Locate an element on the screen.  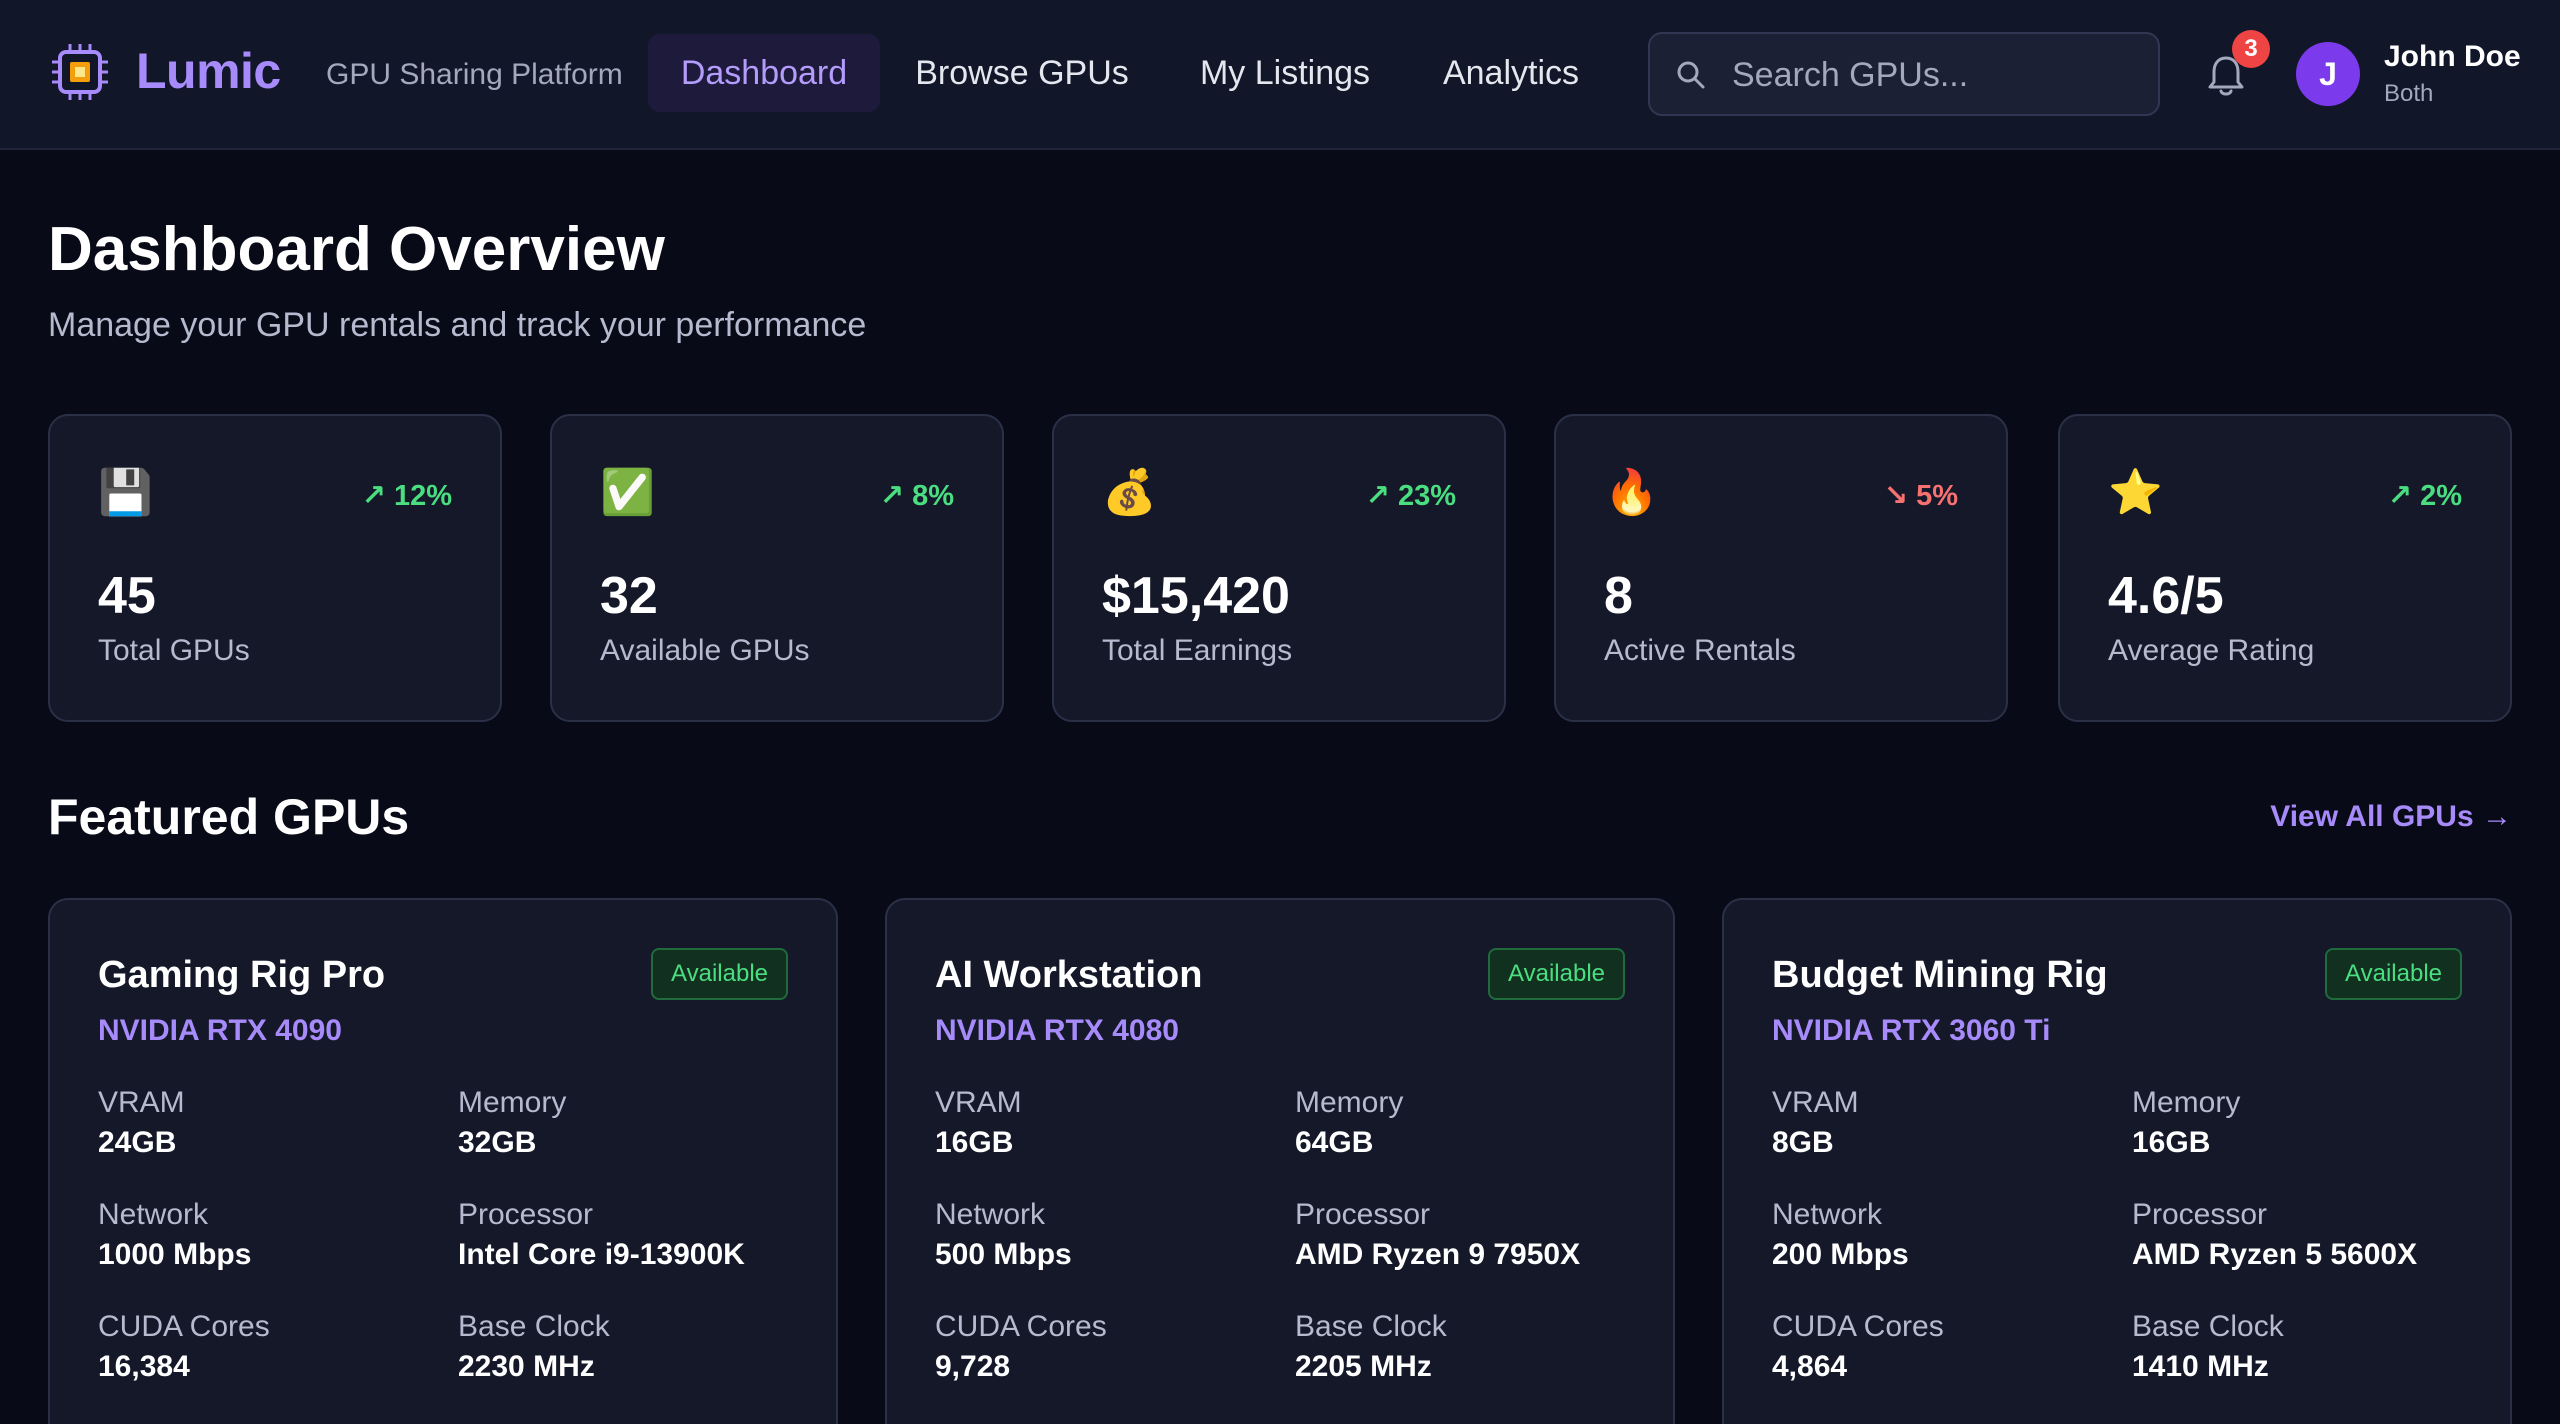
stat-card-total-gpus: 💾 ↗ 12% 45 Total GPUs is located at coordinates (275, 568).